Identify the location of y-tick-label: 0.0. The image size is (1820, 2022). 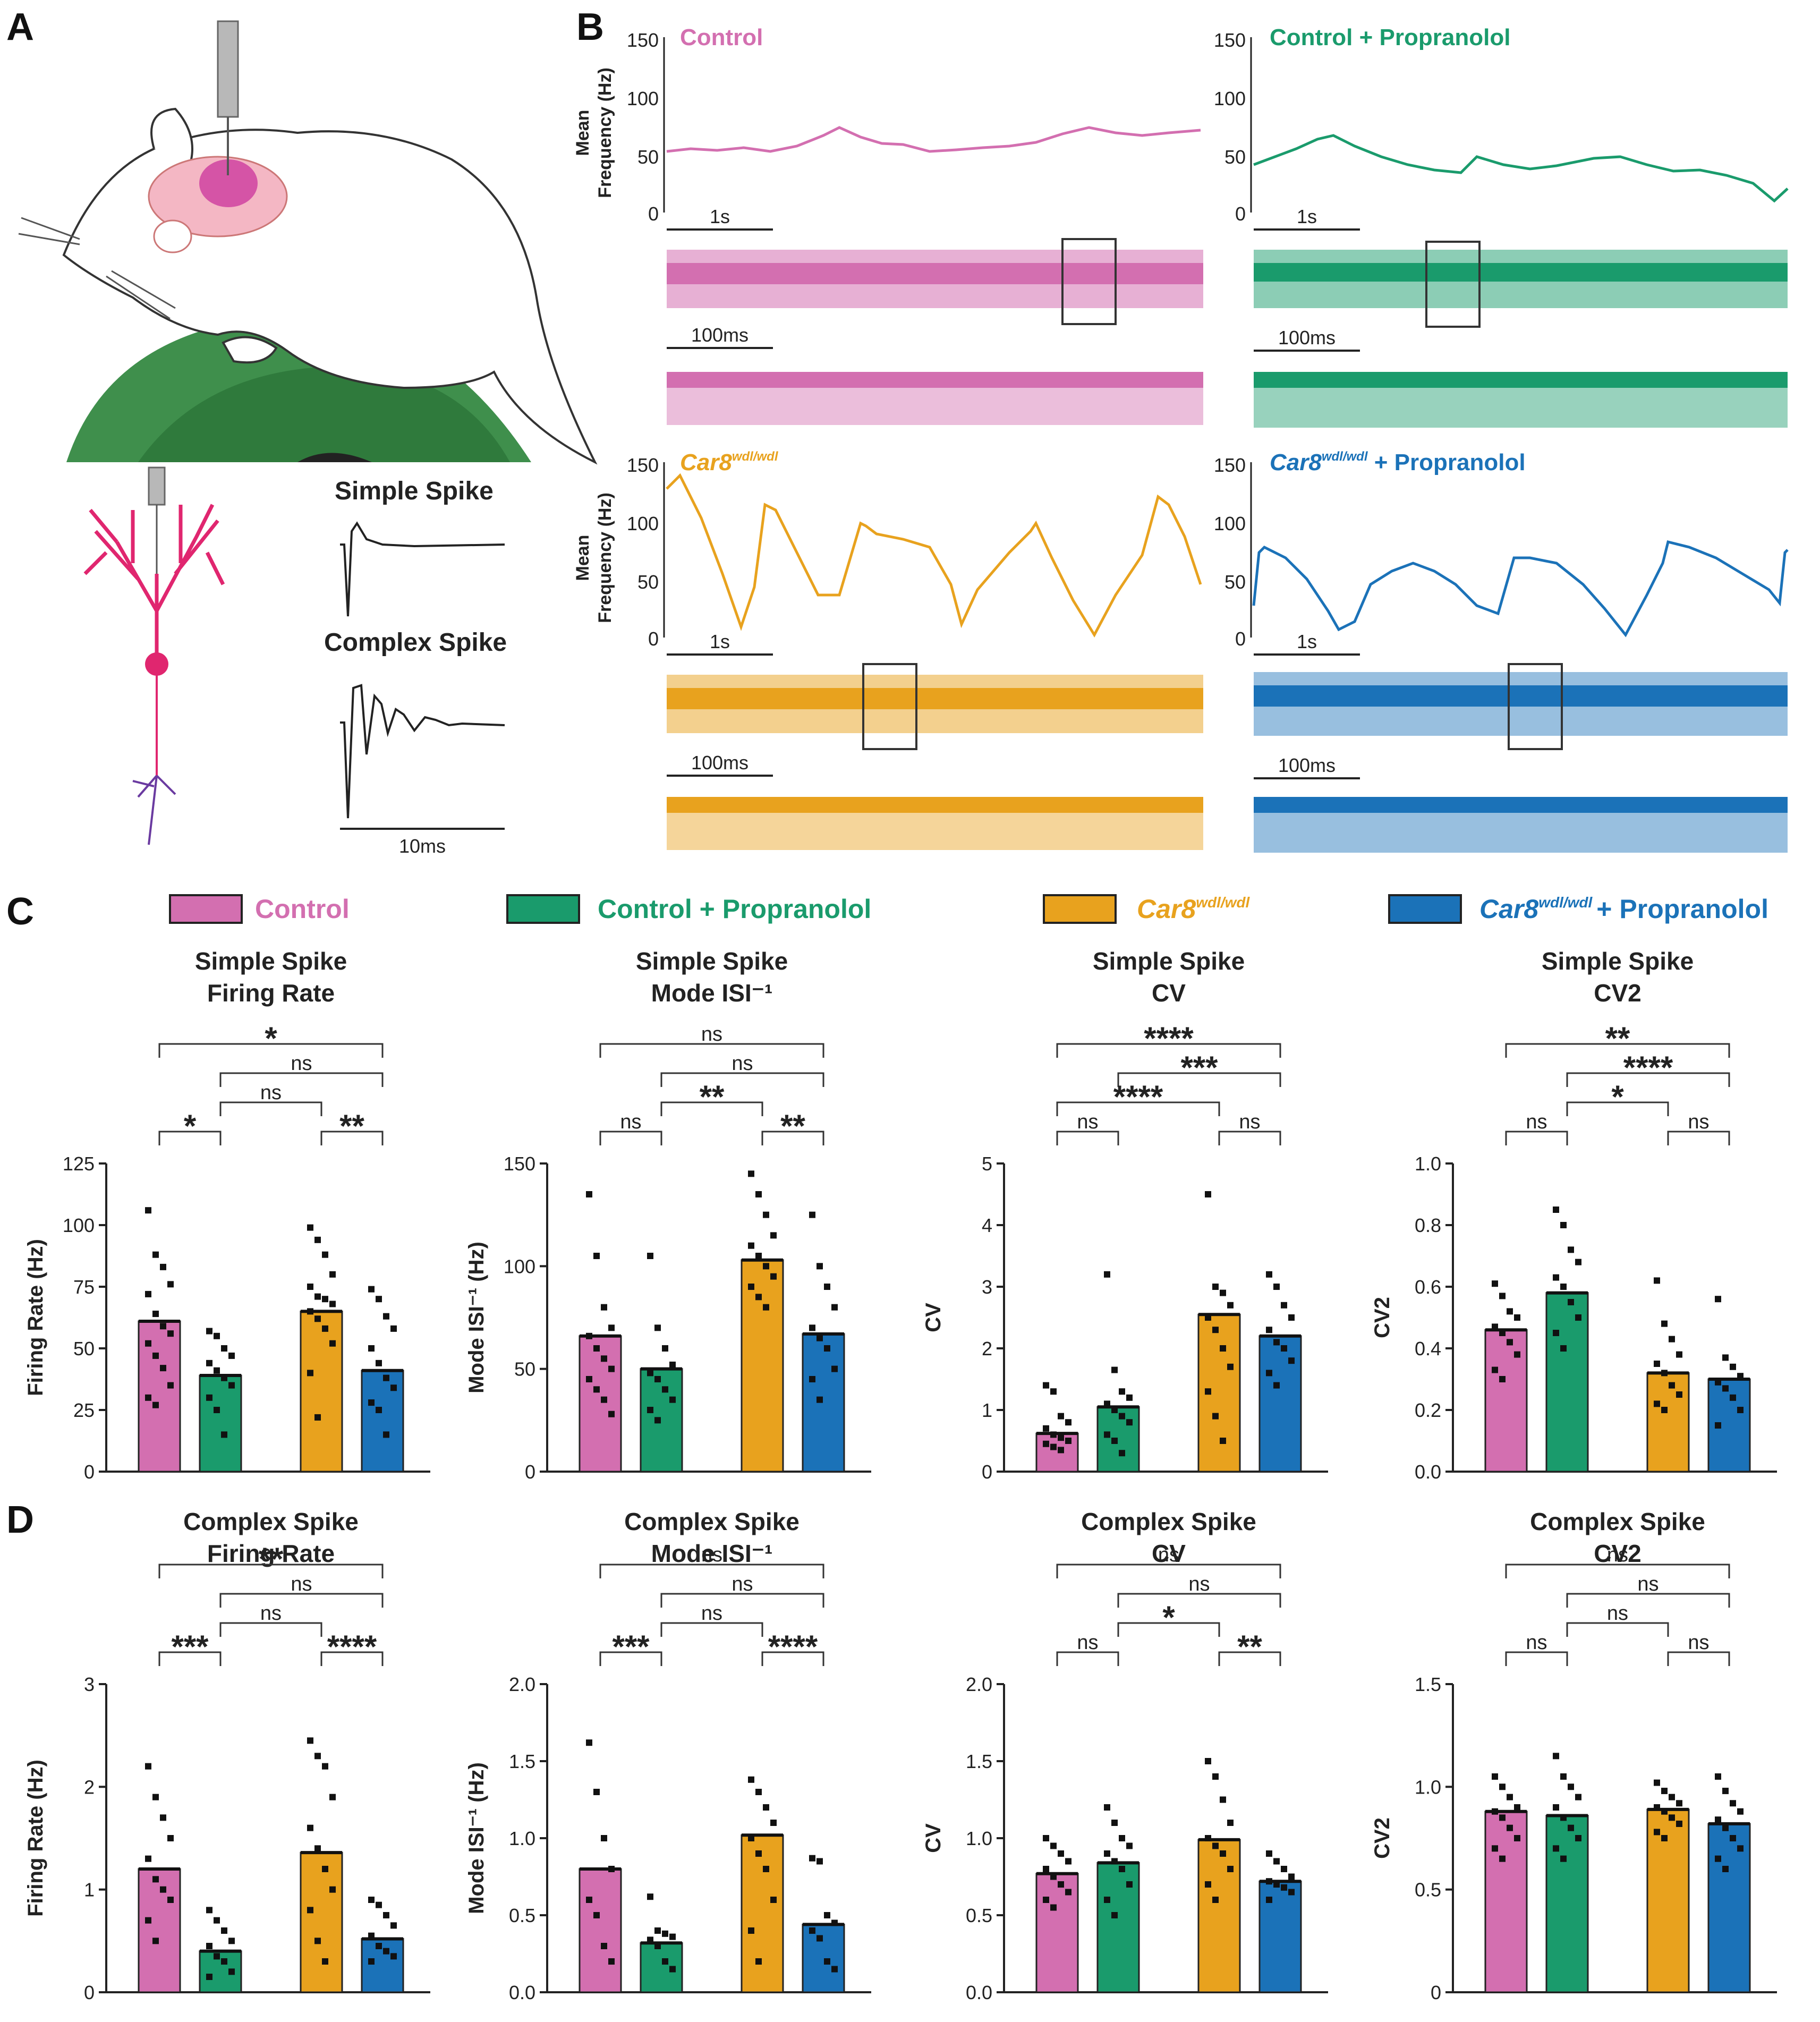
(522, 1992).